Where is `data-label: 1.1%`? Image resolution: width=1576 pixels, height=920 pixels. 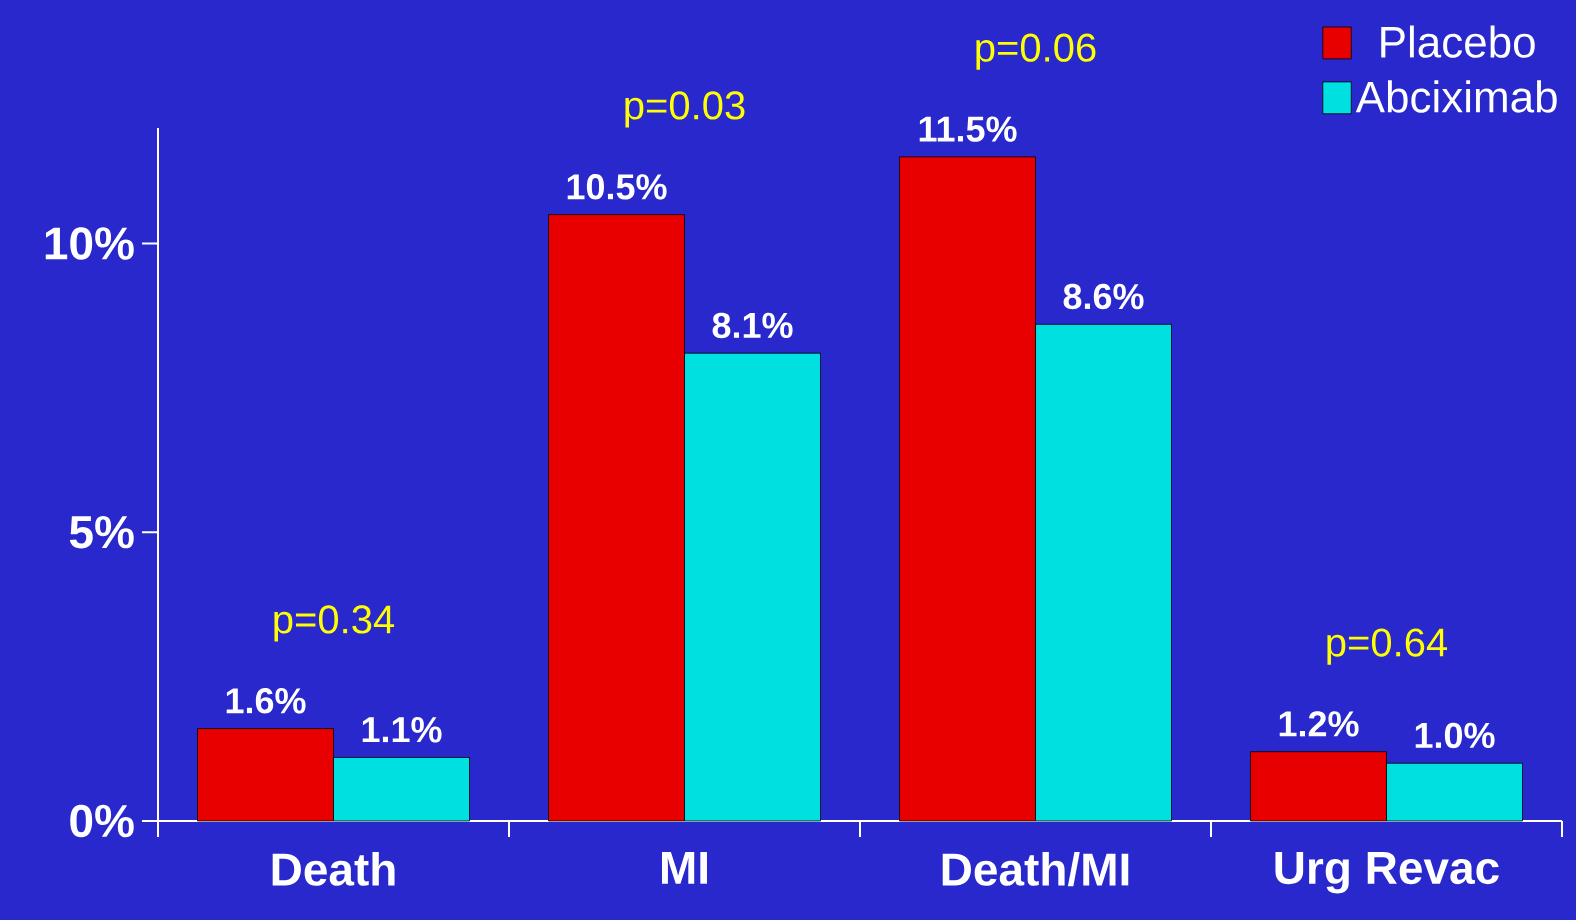
data-label: 1.1% is located at coordinates (402, 730).